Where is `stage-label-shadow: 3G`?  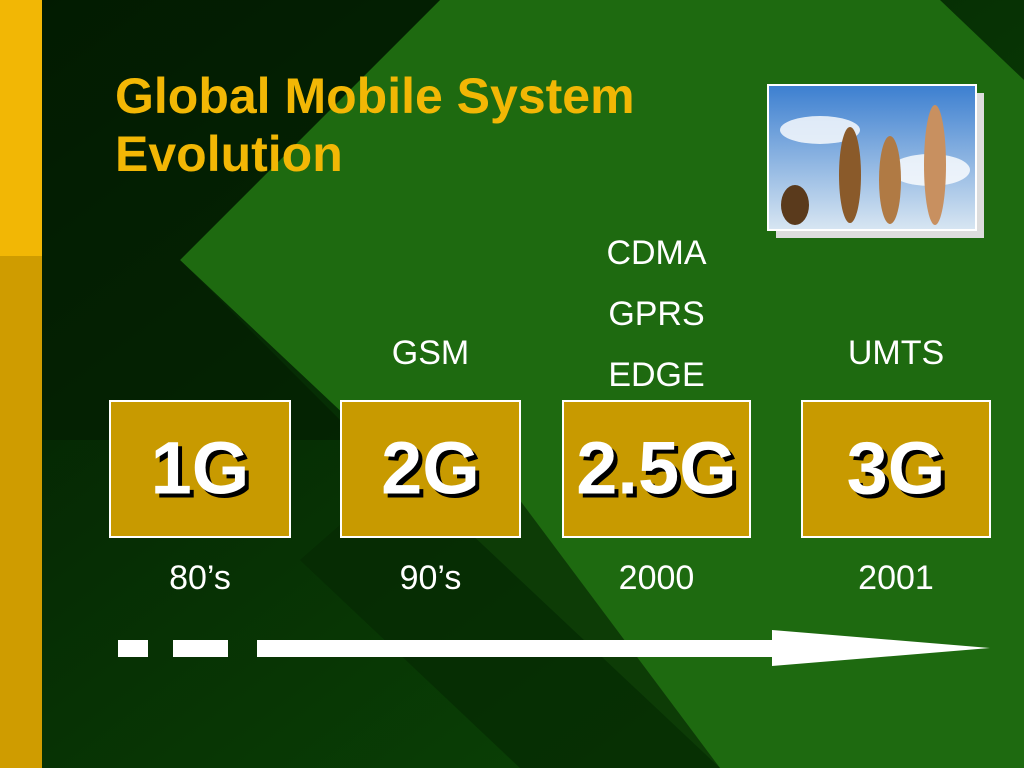 stage-label-shadow: 3G is located at coordinates (900, 472).